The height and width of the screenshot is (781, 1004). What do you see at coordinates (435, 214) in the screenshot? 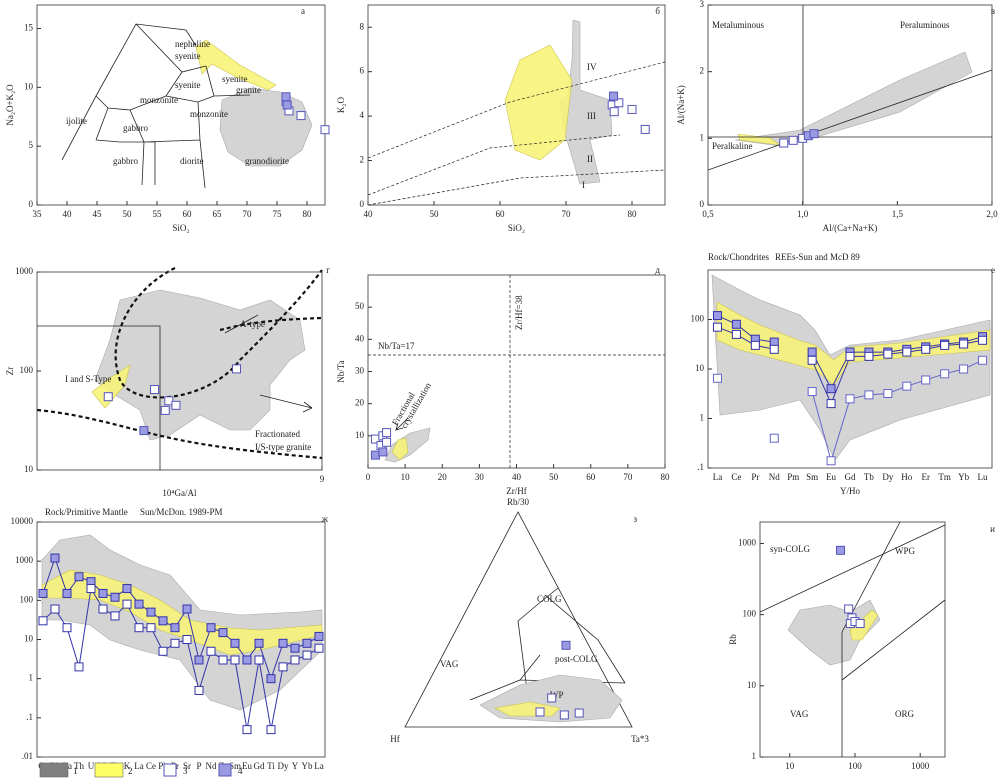
I see `x-tick-label: 50` at bounding box center [435, 214].